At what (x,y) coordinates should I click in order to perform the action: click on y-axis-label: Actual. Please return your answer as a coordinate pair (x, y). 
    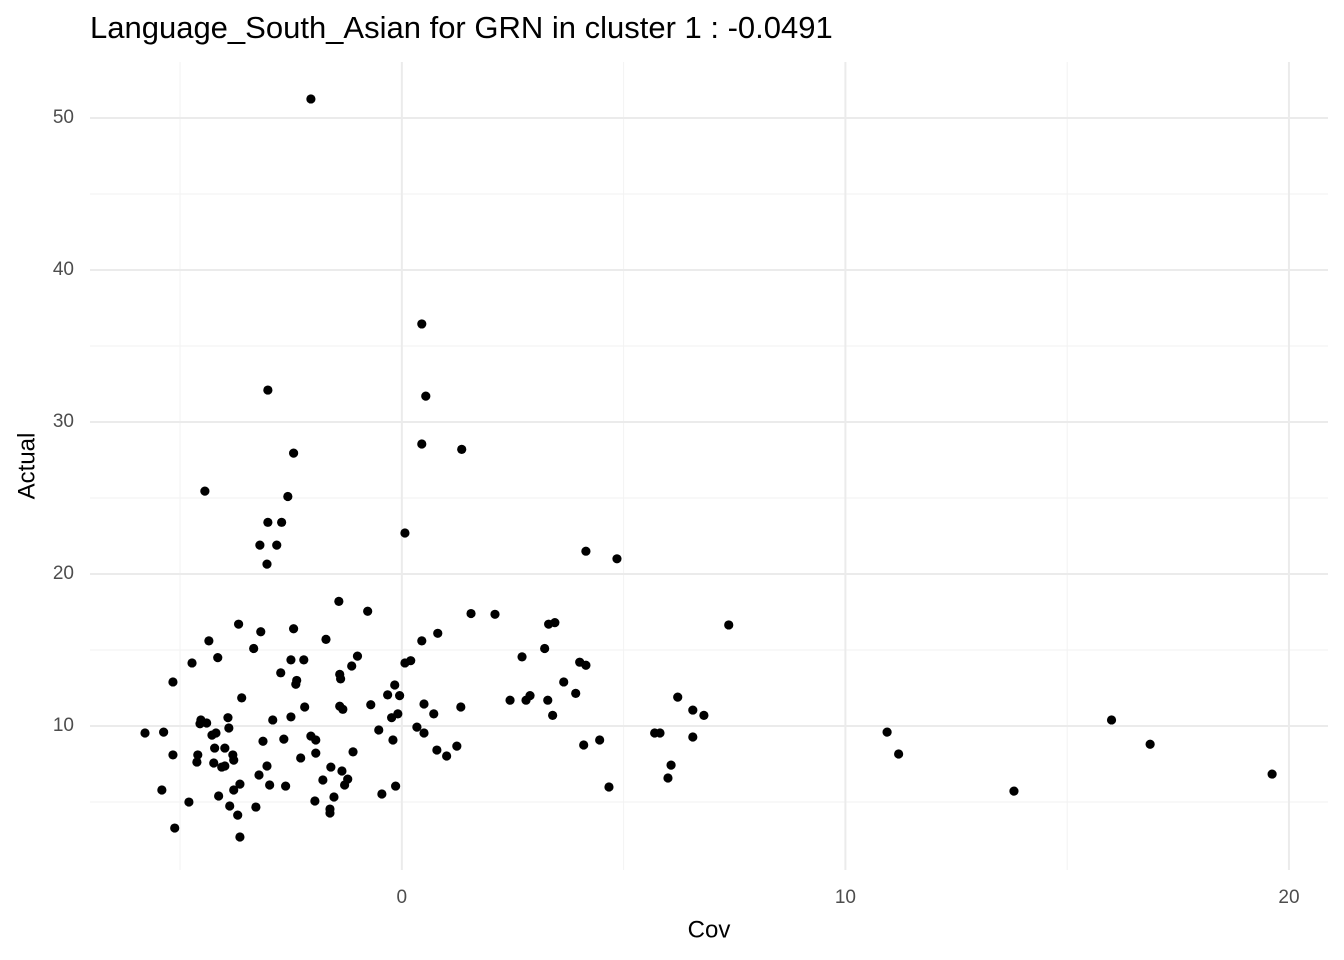
    Looking at the image, I should click on (26, 466).